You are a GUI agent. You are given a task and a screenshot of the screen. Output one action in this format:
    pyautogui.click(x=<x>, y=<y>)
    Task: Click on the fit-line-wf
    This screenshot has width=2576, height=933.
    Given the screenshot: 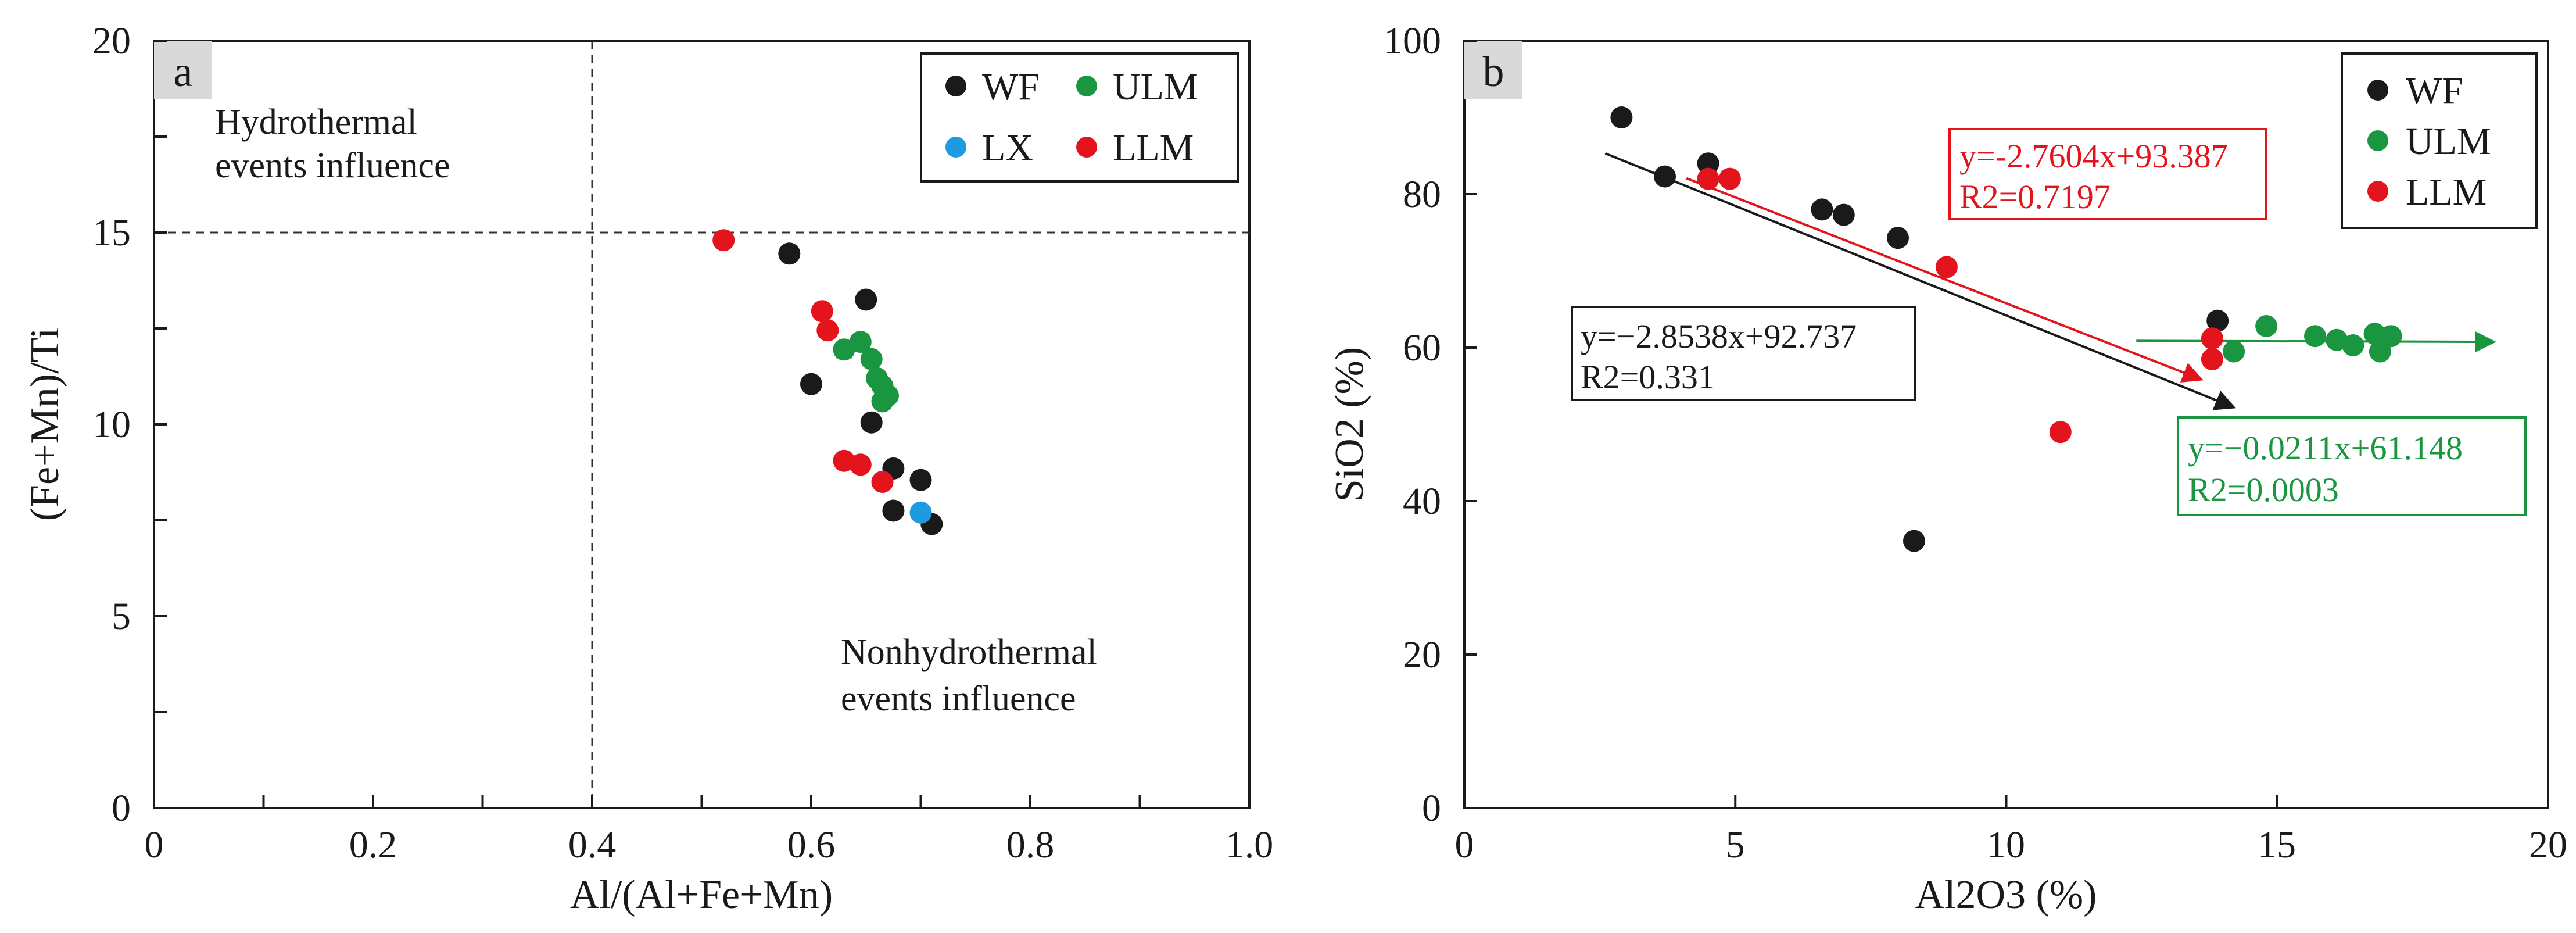 What is the action you would take?
    pyautogui.click(x=1920, y=281)
    